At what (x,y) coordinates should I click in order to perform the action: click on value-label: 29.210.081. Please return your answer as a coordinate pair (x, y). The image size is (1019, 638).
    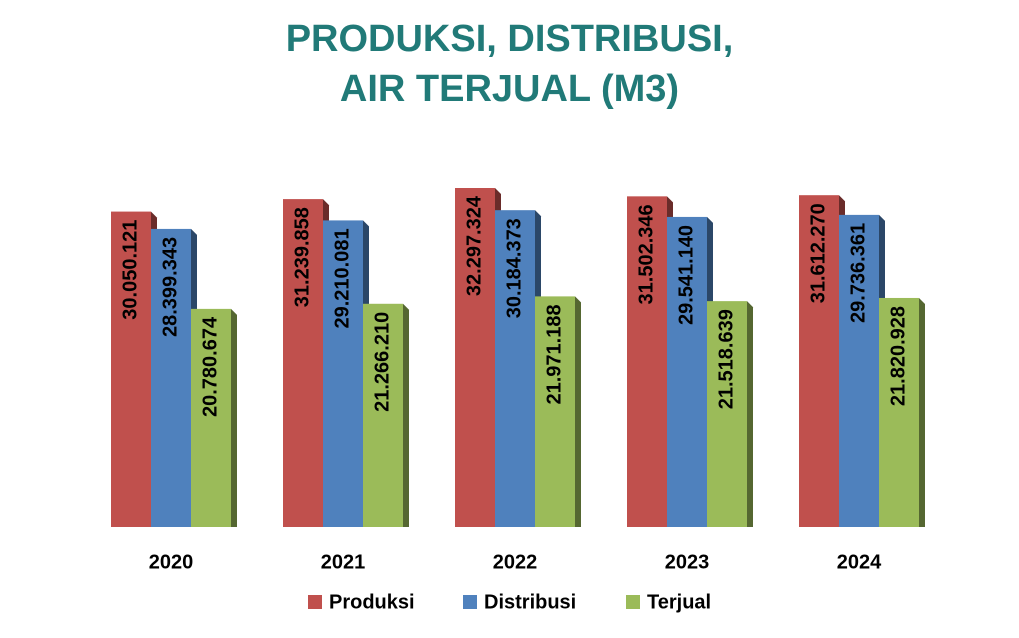
    Looking at the image, I should click on (342, 278).